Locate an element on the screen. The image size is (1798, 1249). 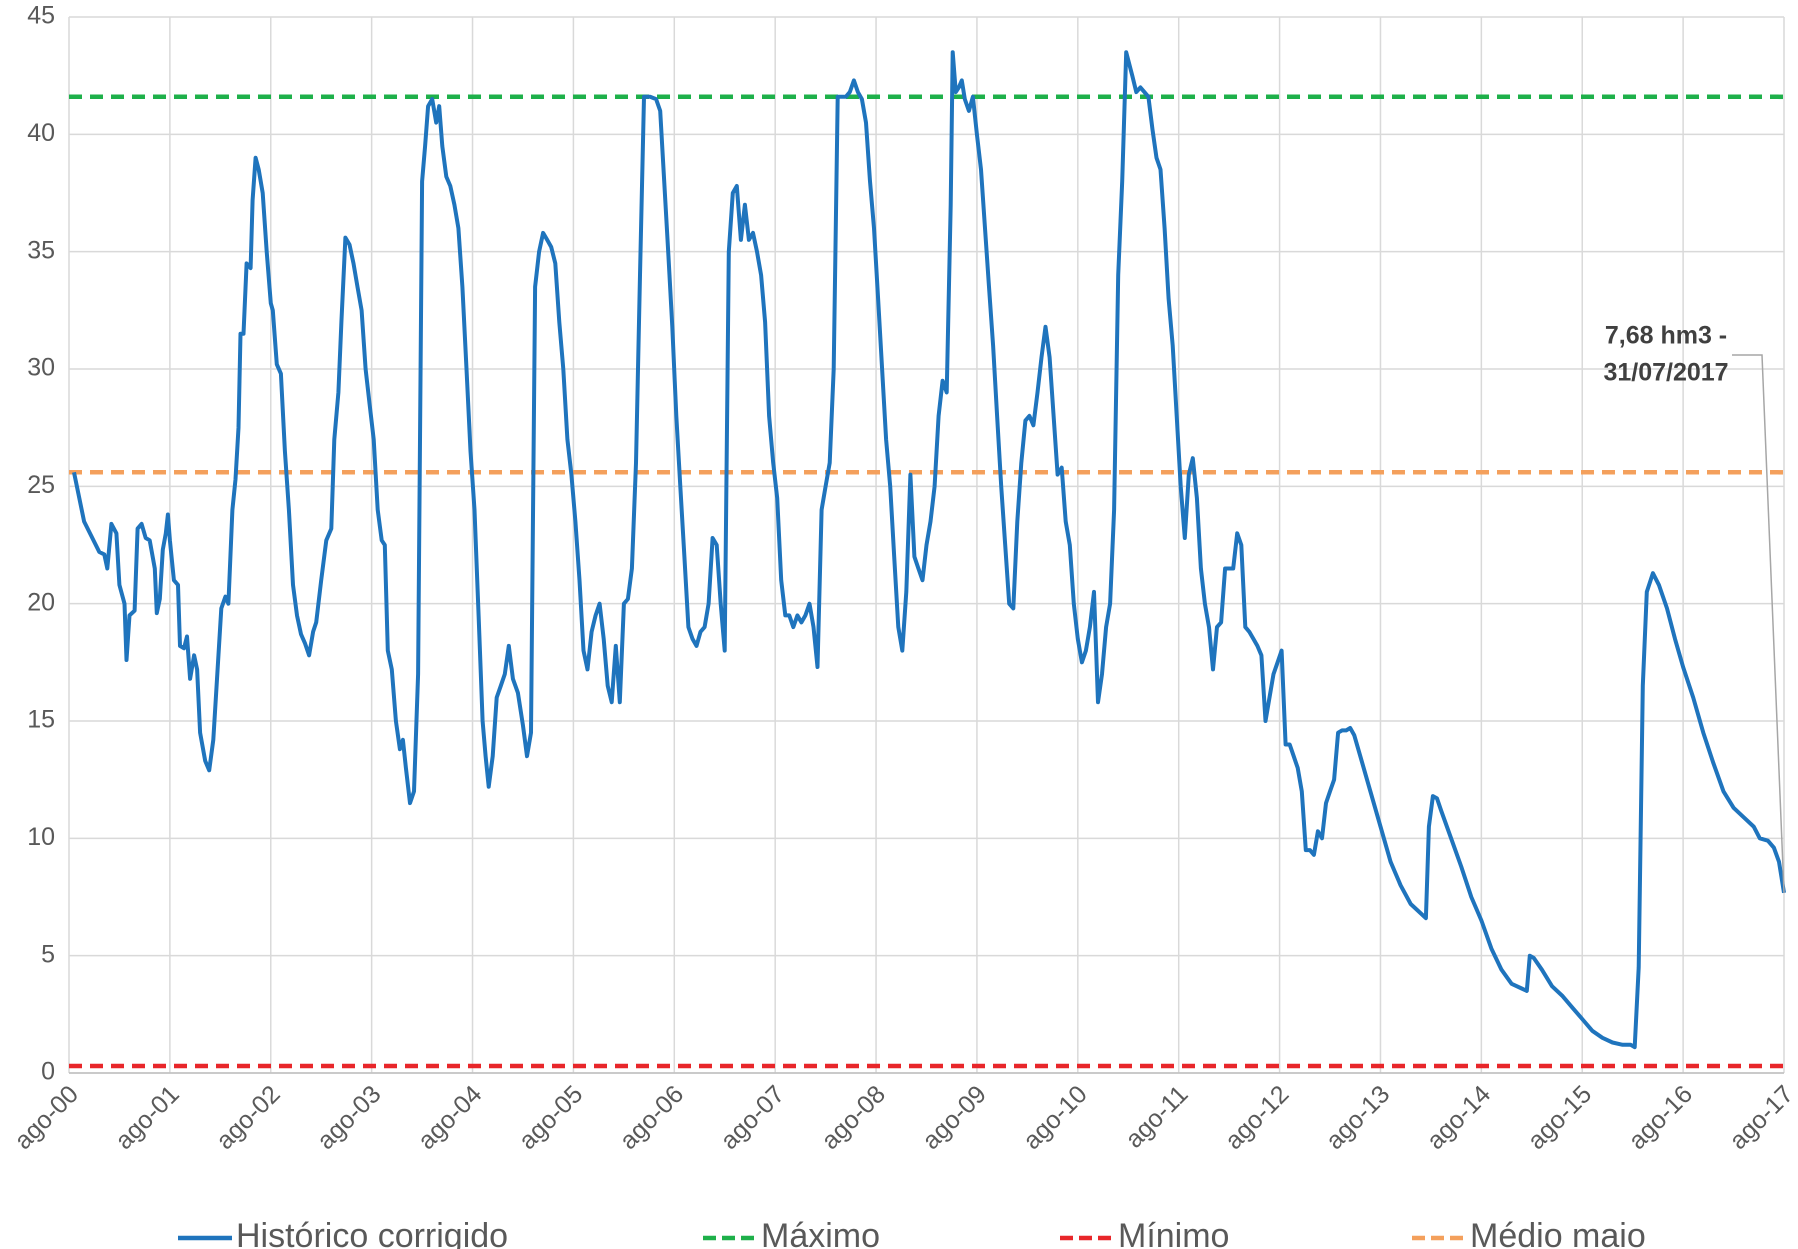
x-tick-label: ago-05 is located at coordinates (550, 1117).